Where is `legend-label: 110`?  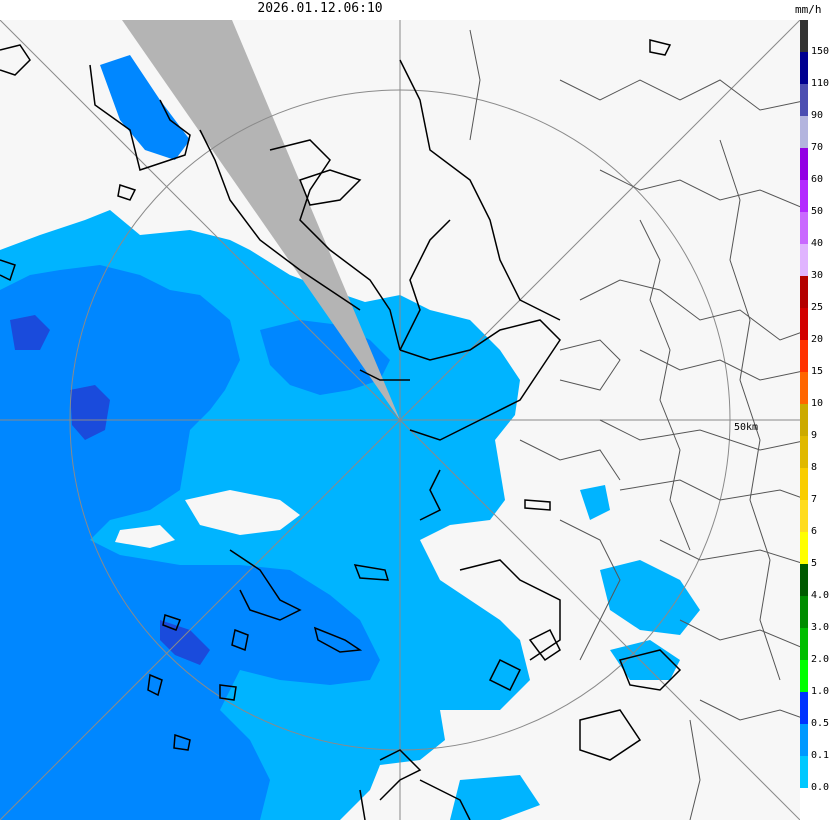
legend-label: 110 is located at coordinates (820, 83).